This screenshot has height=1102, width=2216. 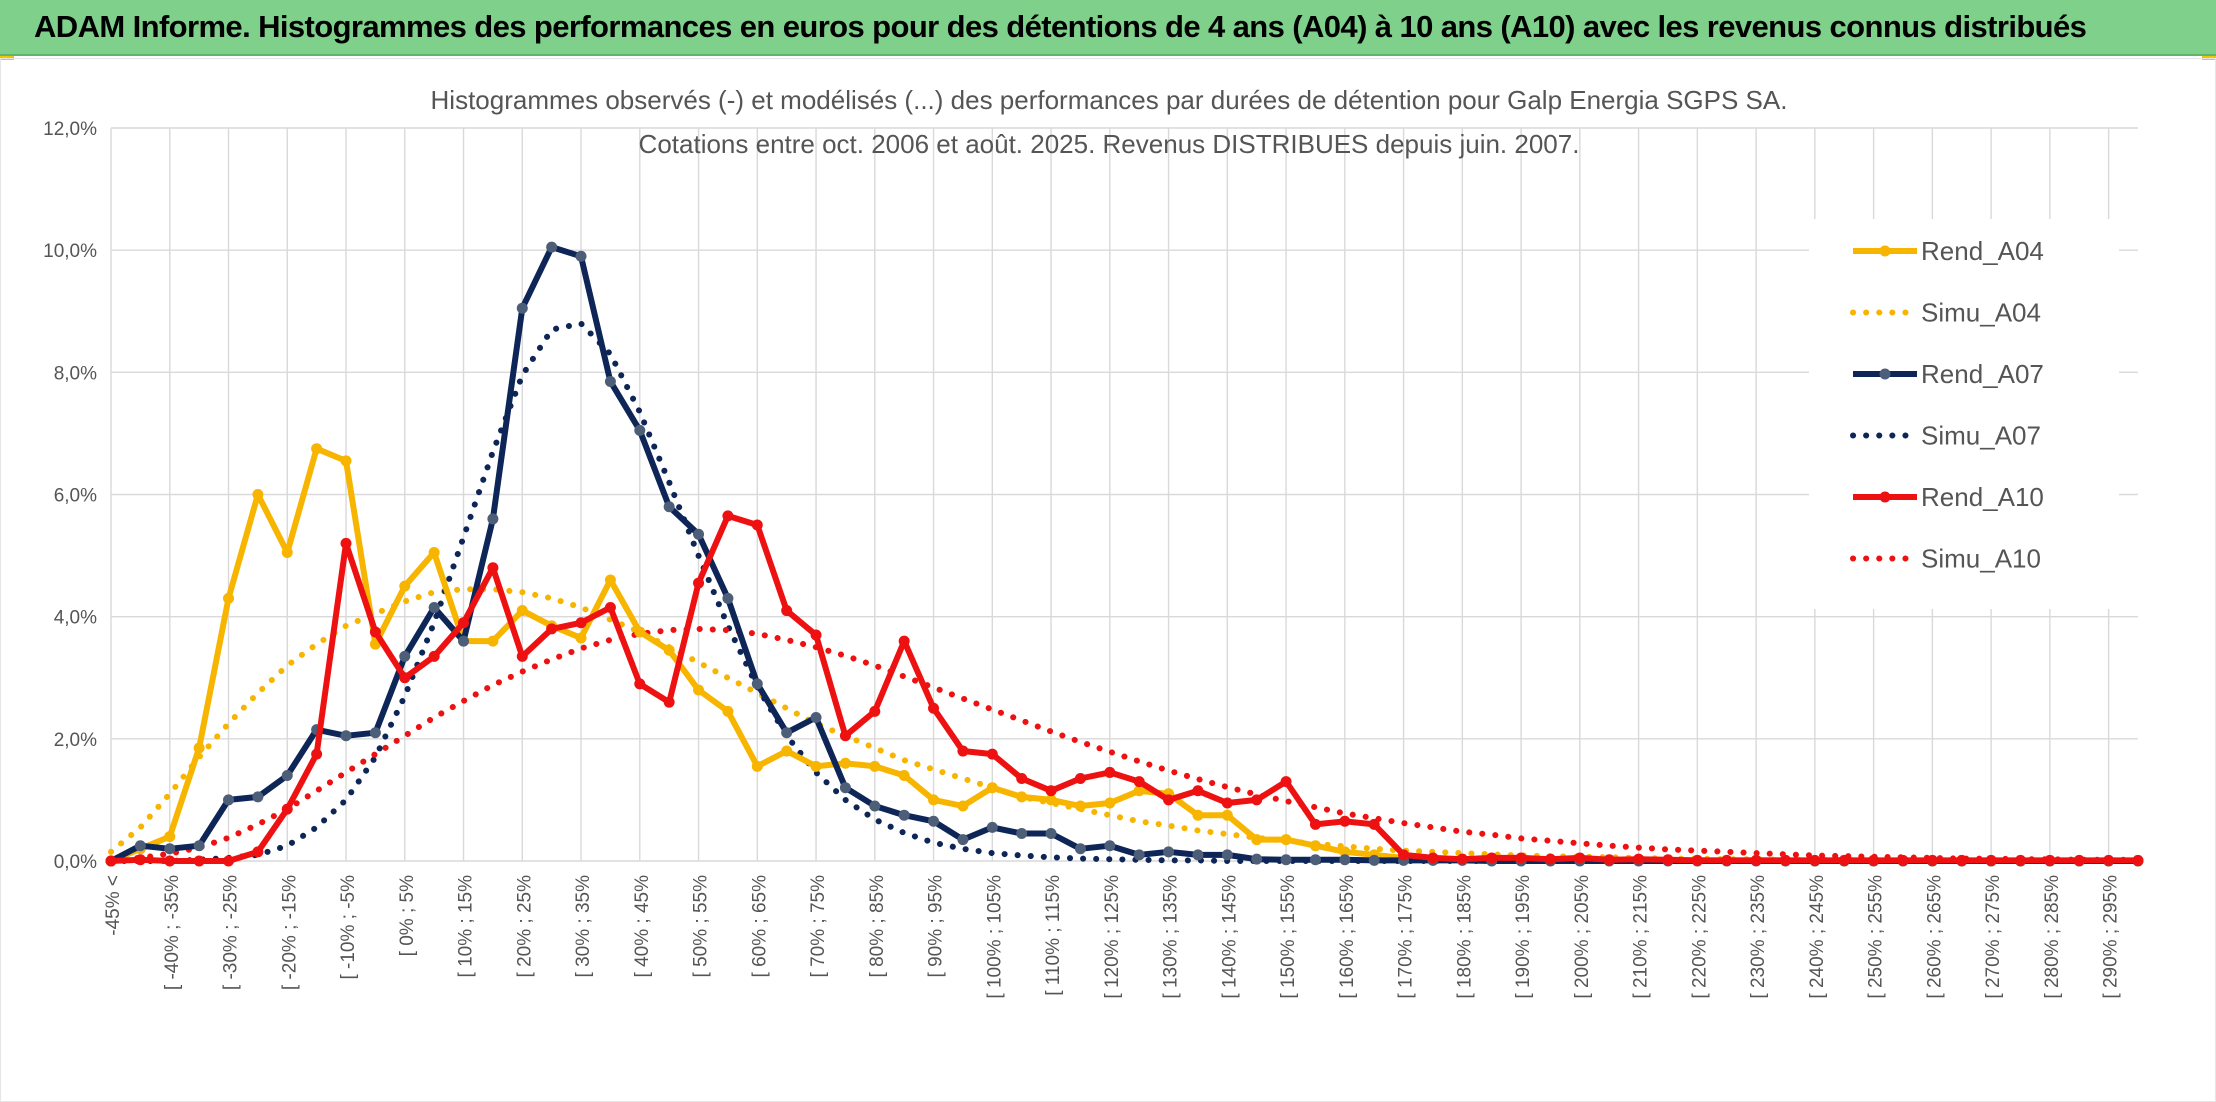 I want to click on legend-label: Simu_A04, so click(x=1981, y=313).